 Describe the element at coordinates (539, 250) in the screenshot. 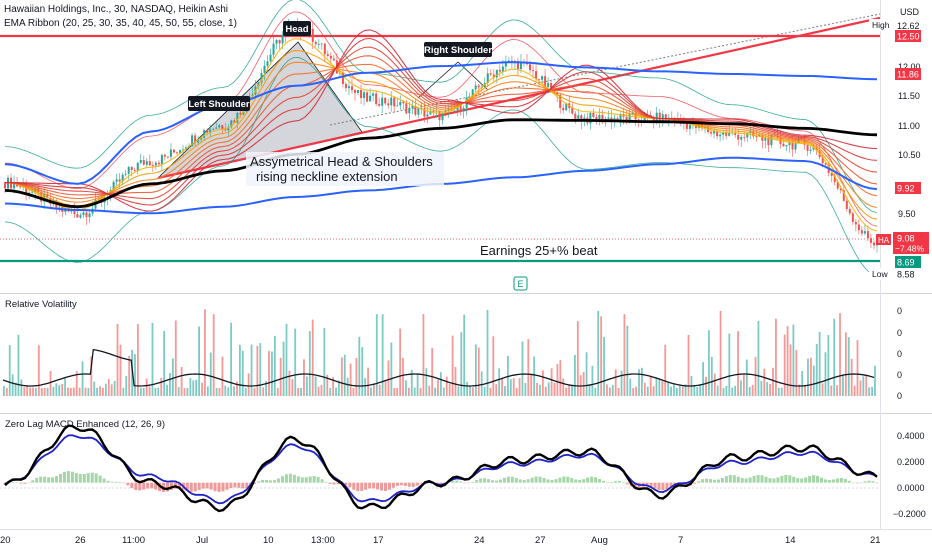

I see `earnings-note: Earnings 25+% beat` at that location.